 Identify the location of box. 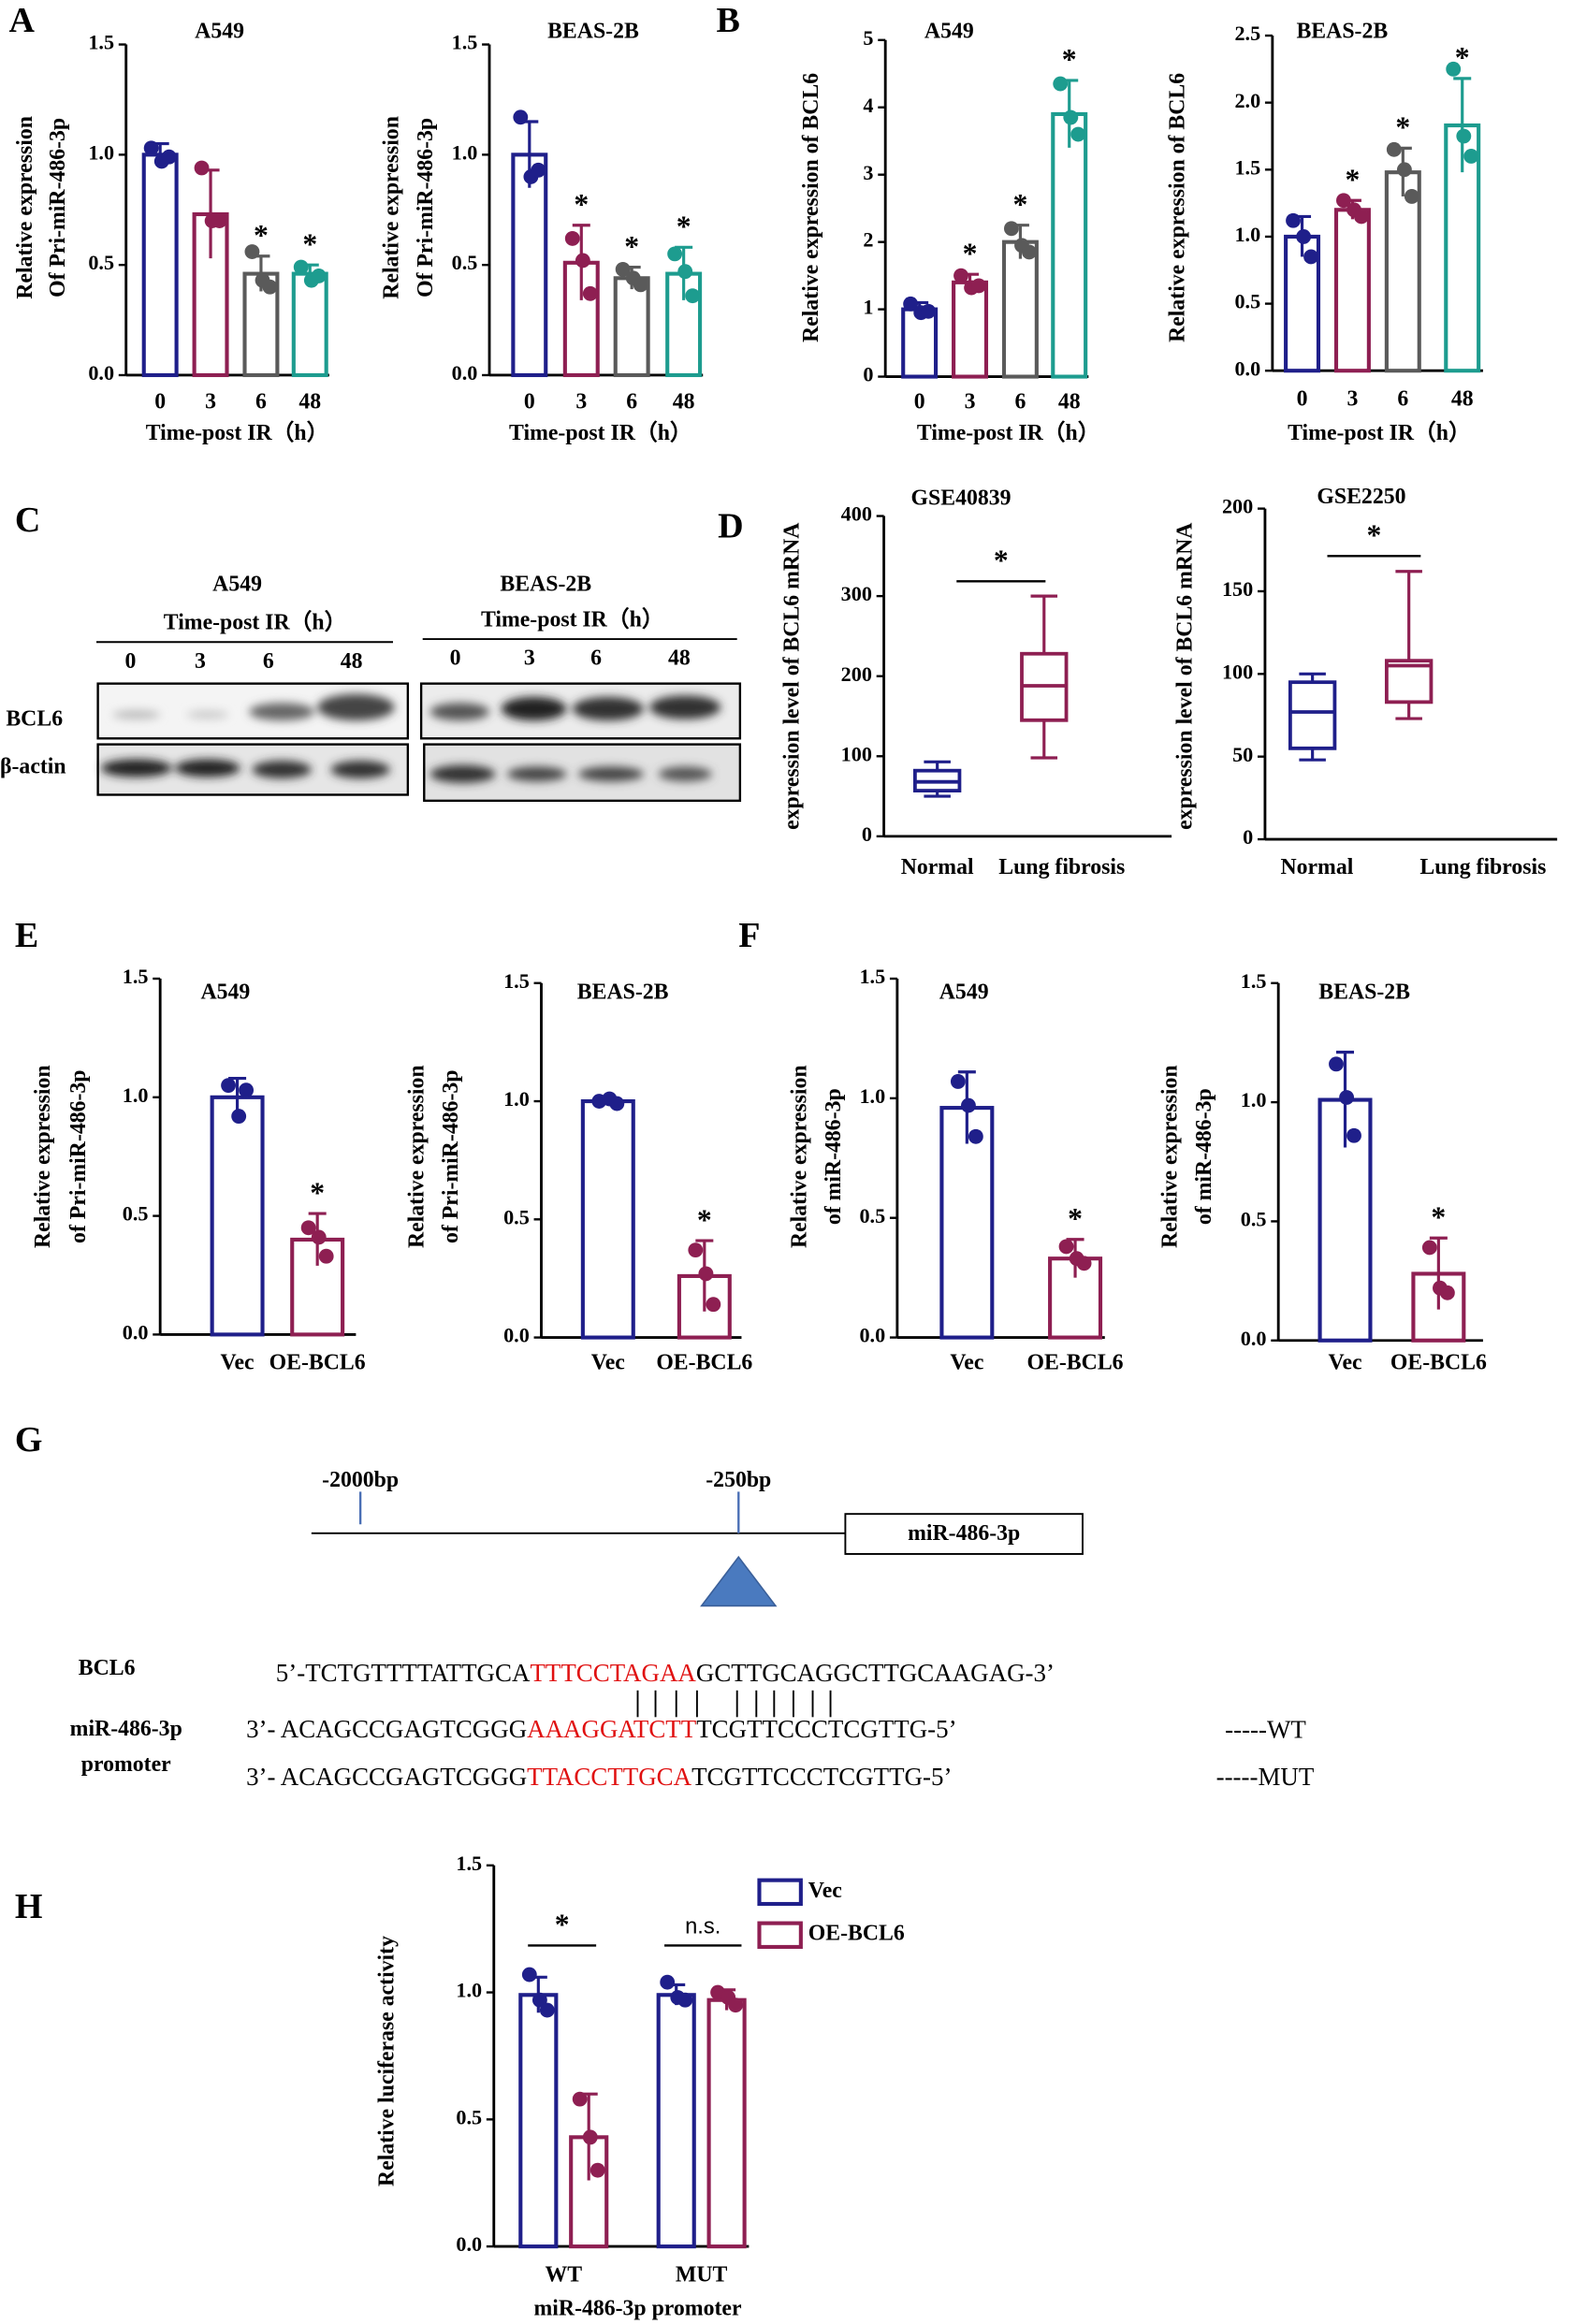
(1312, 715).